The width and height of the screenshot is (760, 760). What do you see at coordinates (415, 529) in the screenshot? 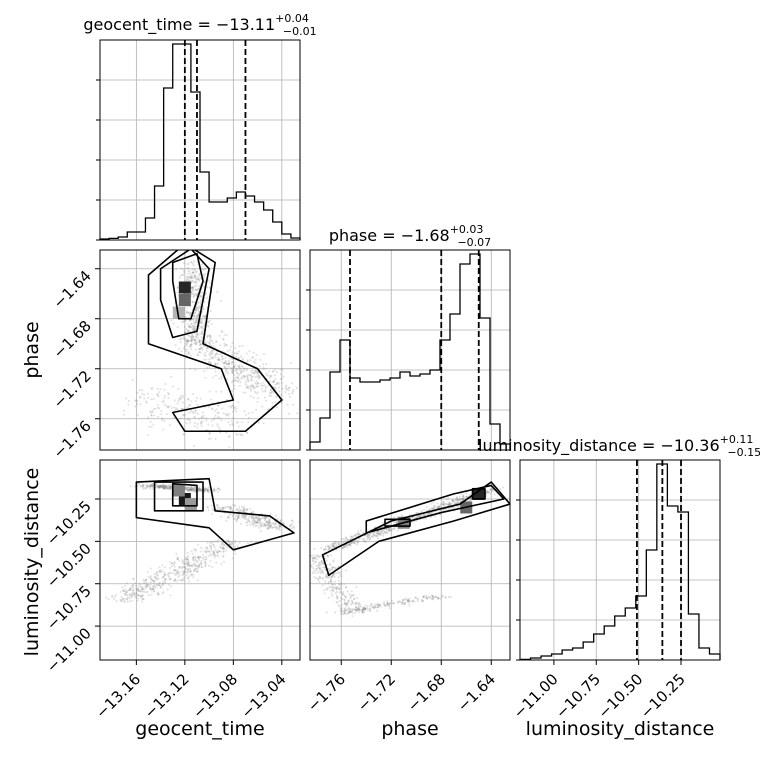
I see `contour-line` at bounding box center [415, 529].